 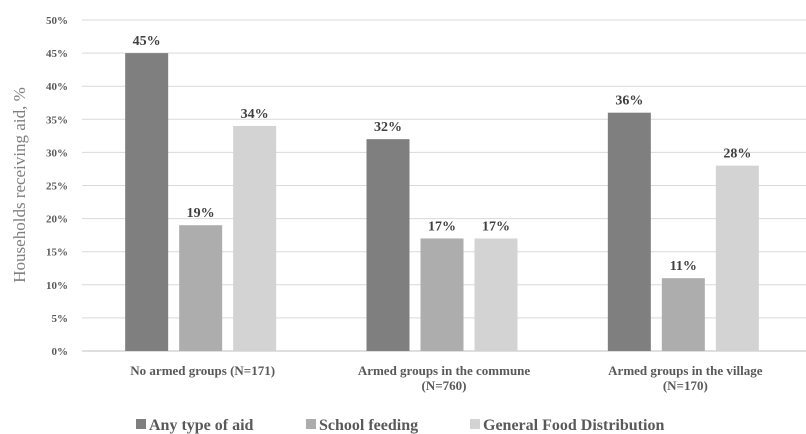 What do you see at coordinates (629, 101) in the screenshot?
I see `data-label: 36%` at bounding box center [629, 101].